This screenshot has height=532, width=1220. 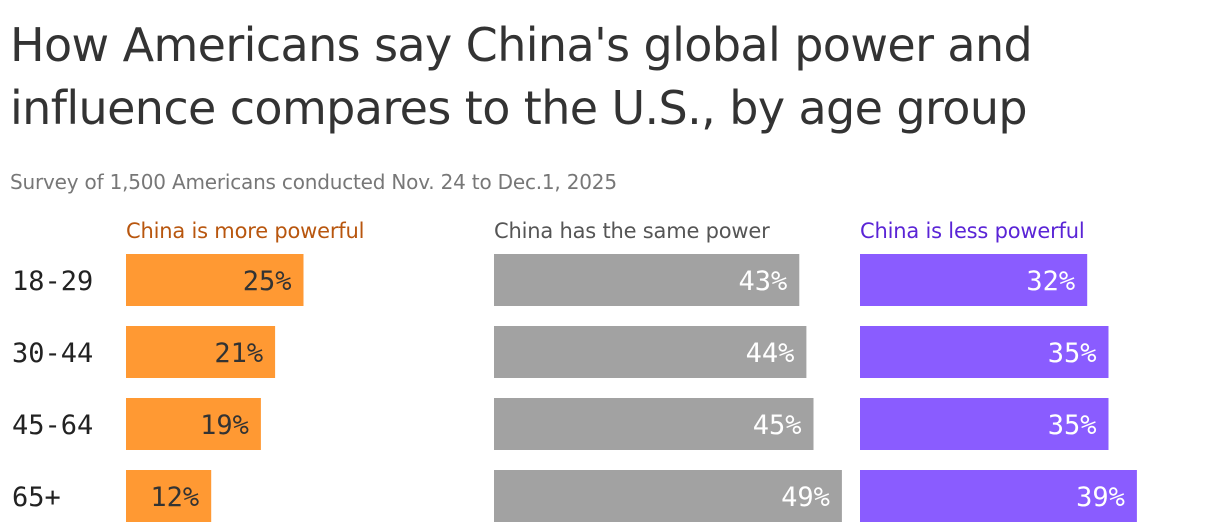 I want to click on row-label-3: 65+, so click(x=36, y=497).